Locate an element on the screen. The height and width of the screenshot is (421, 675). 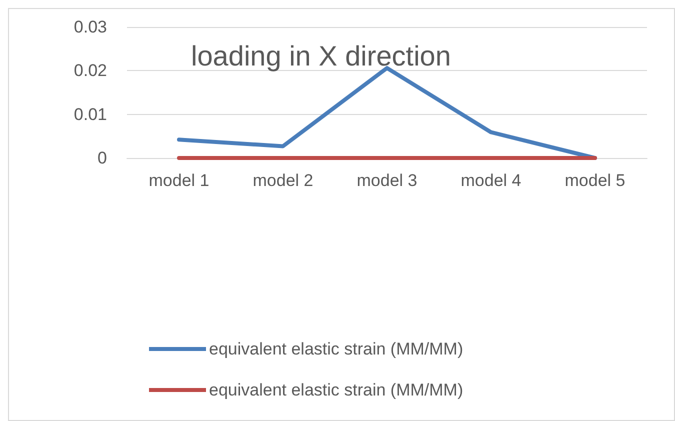
x-tick-label: model 4 is located at coordinates (491, 180).